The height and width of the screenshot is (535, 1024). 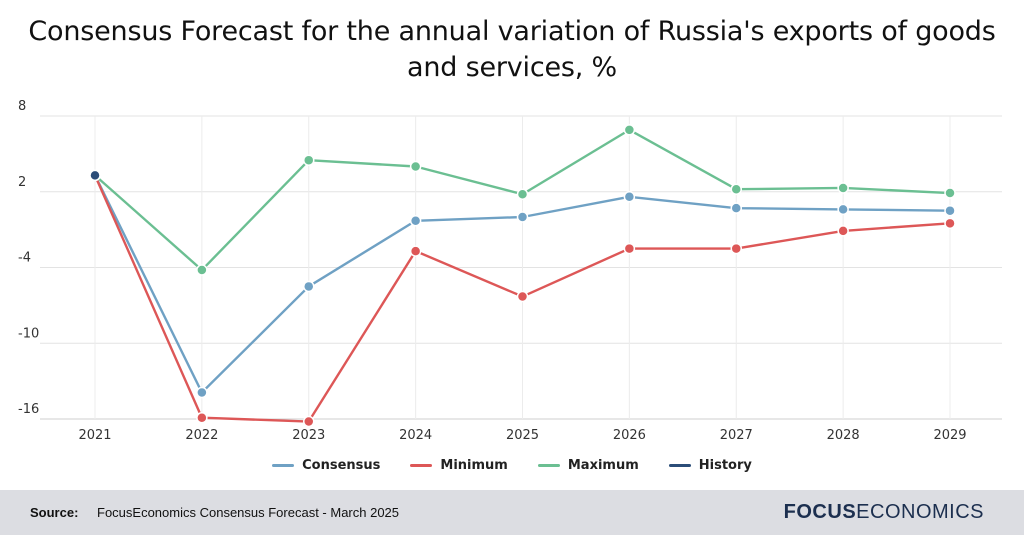 What do you see at coordinates (736, 435) in the screenshot?
I see `x-tick-label: 2027` at bounding box center [736, 435].